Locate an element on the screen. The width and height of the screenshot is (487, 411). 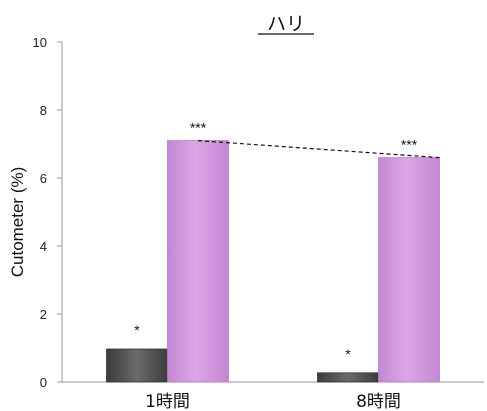
category-label: 1時間 is located at coordinates (167, 401).